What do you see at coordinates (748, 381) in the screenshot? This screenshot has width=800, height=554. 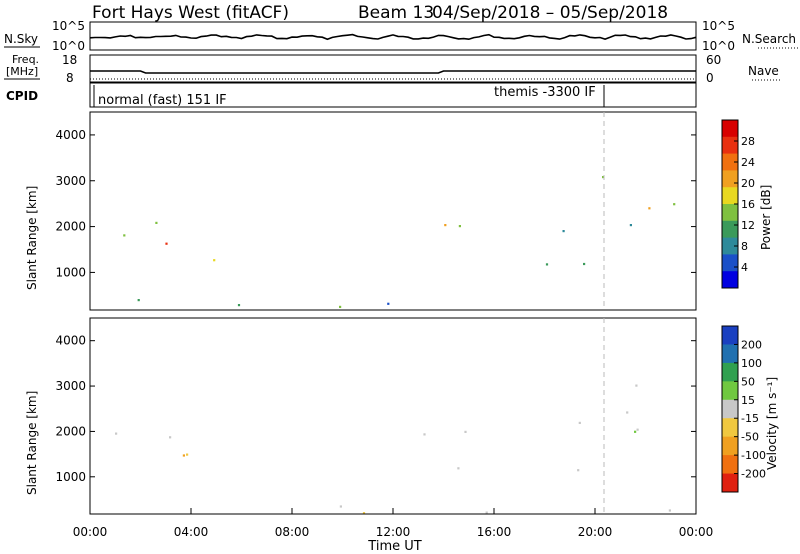 I see `colorbar-tick-label: 50` at bounding box center [748, 381].